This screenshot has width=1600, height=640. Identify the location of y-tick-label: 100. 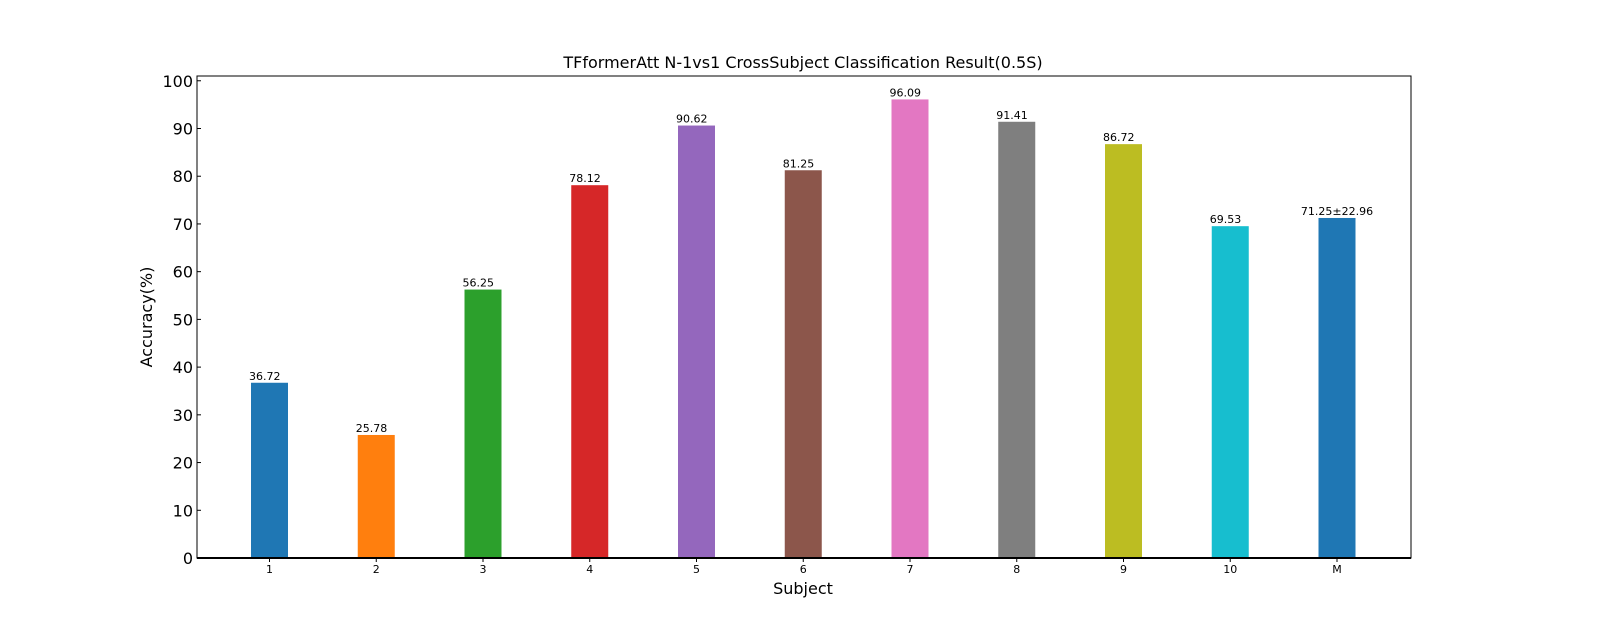
(177, 81).